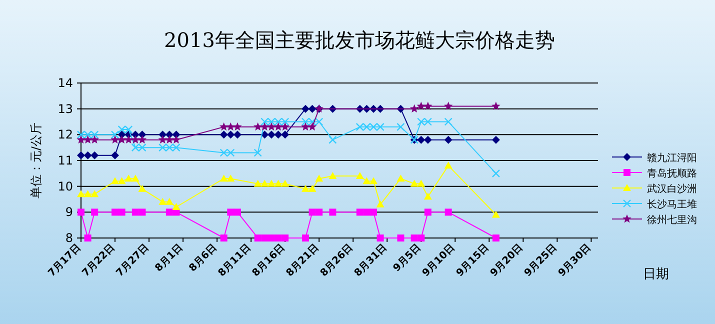 This screenshot has width=715, height=324. Describe the element at coordinates (439, 261) in the screenshot. I see `x-tick-label: 9月10日` at that location.